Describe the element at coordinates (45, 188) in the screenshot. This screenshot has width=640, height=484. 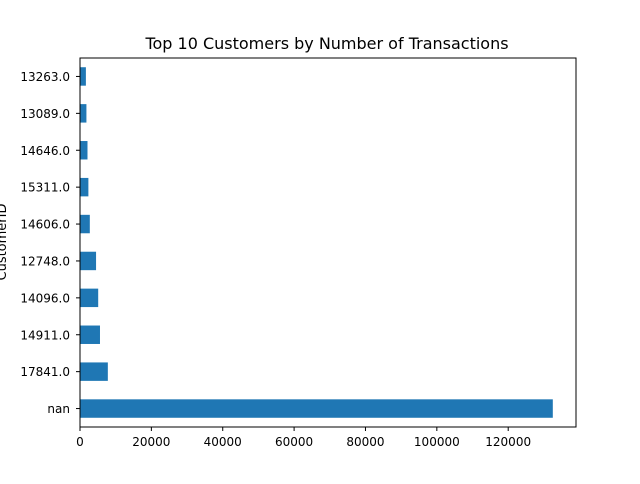
I see `y-tick-label: 15311.0` at that location.